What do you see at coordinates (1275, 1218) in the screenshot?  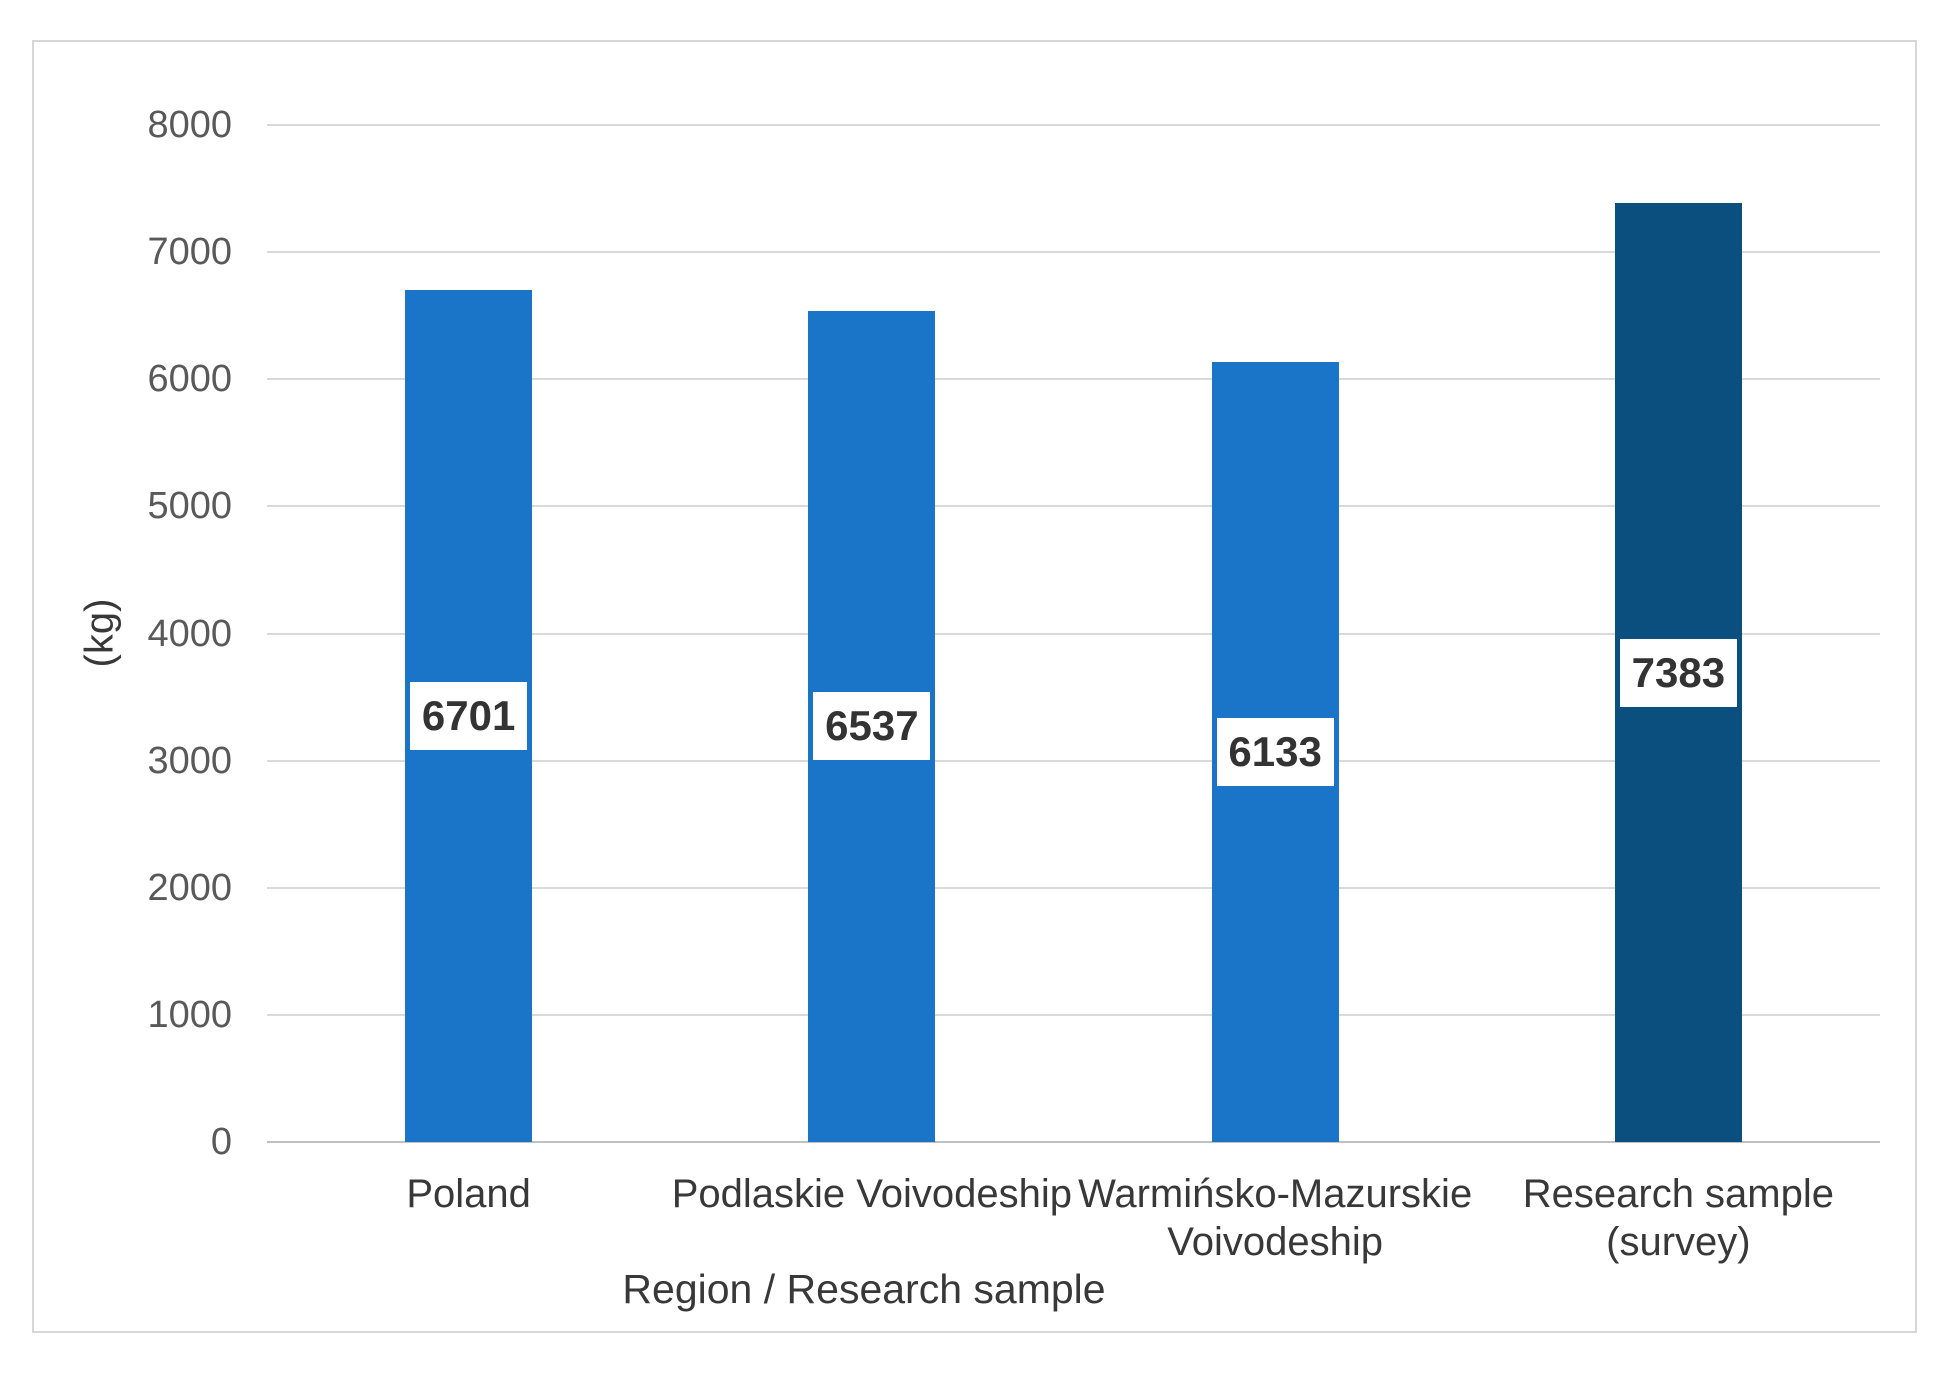 I see `x-category-label: Warmińsko-Mazurskie Voivodeship` at bounding box center [1275, 1218].